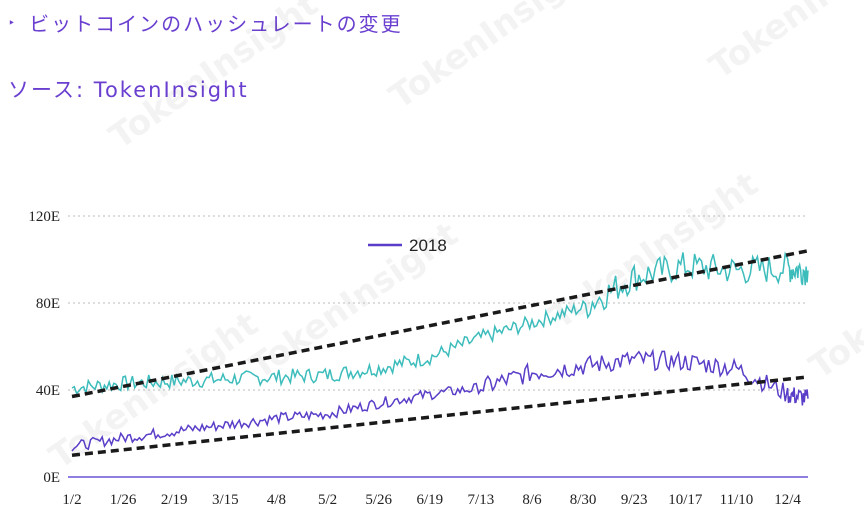  What do you see at coordinates (44, 217) in the screenshot?
I see `y-tick-label: 120E` at bounding box center [44, 217].